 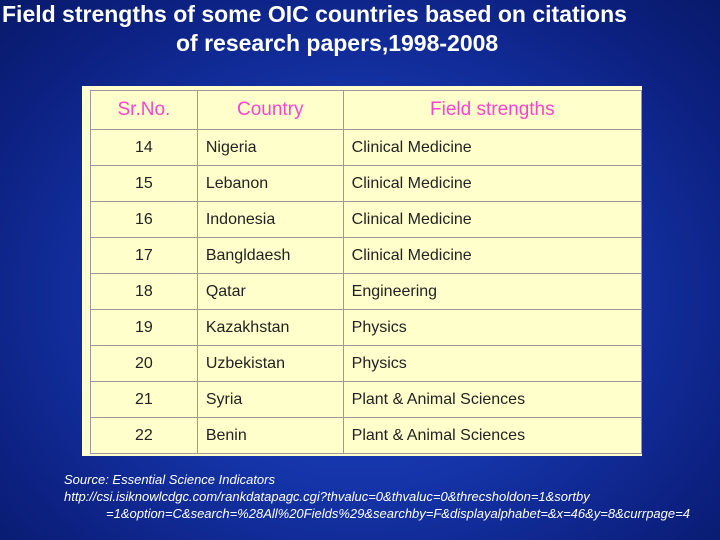 I want to click on table-row: 18 Qatar Engineering, so click(x=366, y=291).